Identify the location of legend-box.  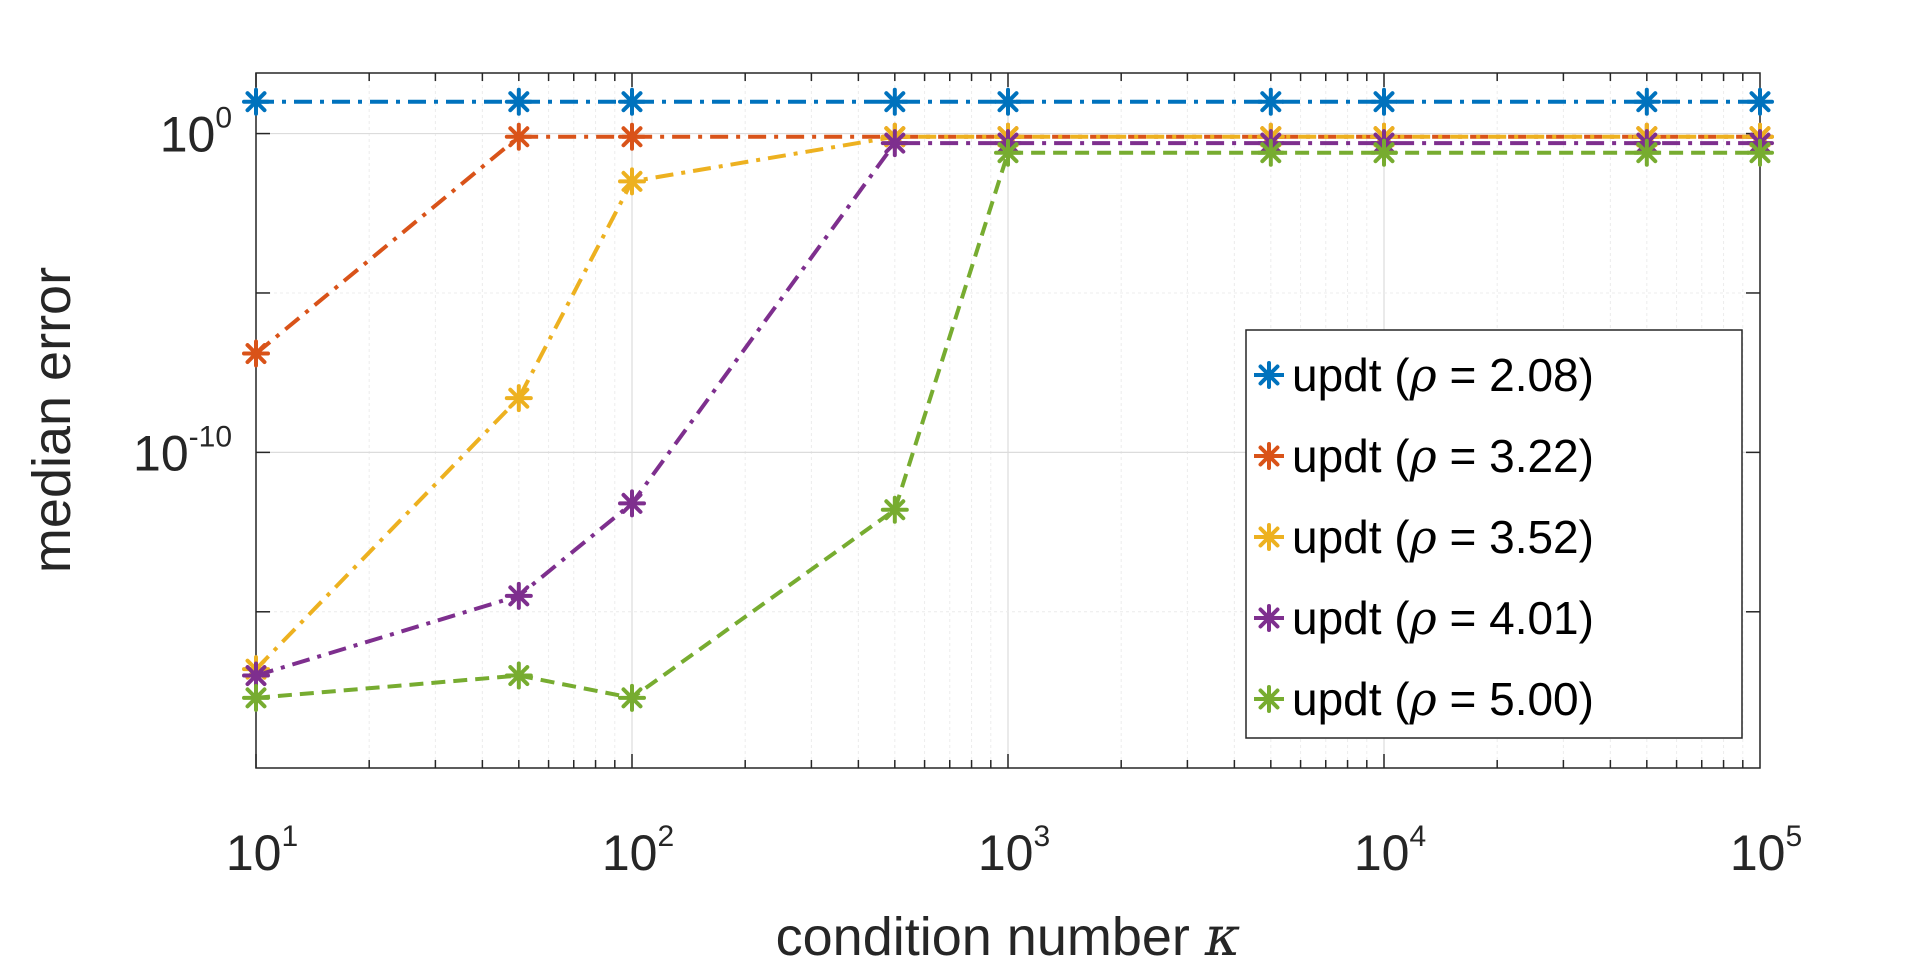
(1494, 534).